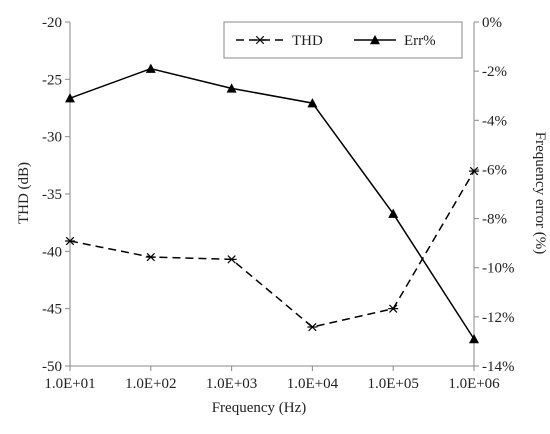 The image size is (550, 434). Describe the element at coordinates (52, 138) in the screenshot. I see `left-y-tick-label: -30` at that location.